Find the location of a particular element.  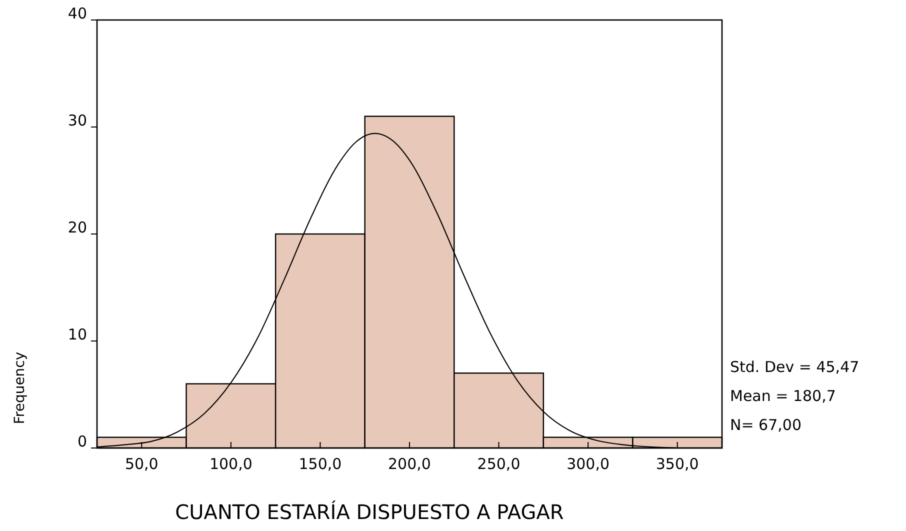

y-tick-label: 20 is located at coordinates (77, 227).